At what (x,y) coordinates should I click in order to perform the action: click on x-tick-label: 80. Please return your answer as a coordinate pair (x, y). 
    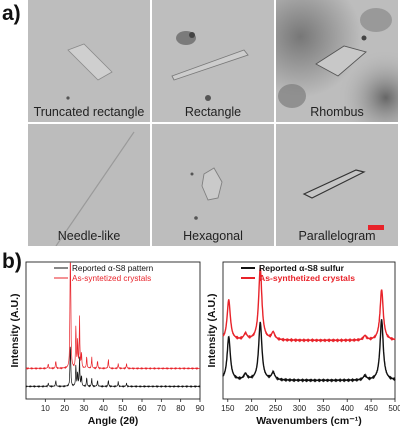
    Looking at the image, I should click on (180, 408).